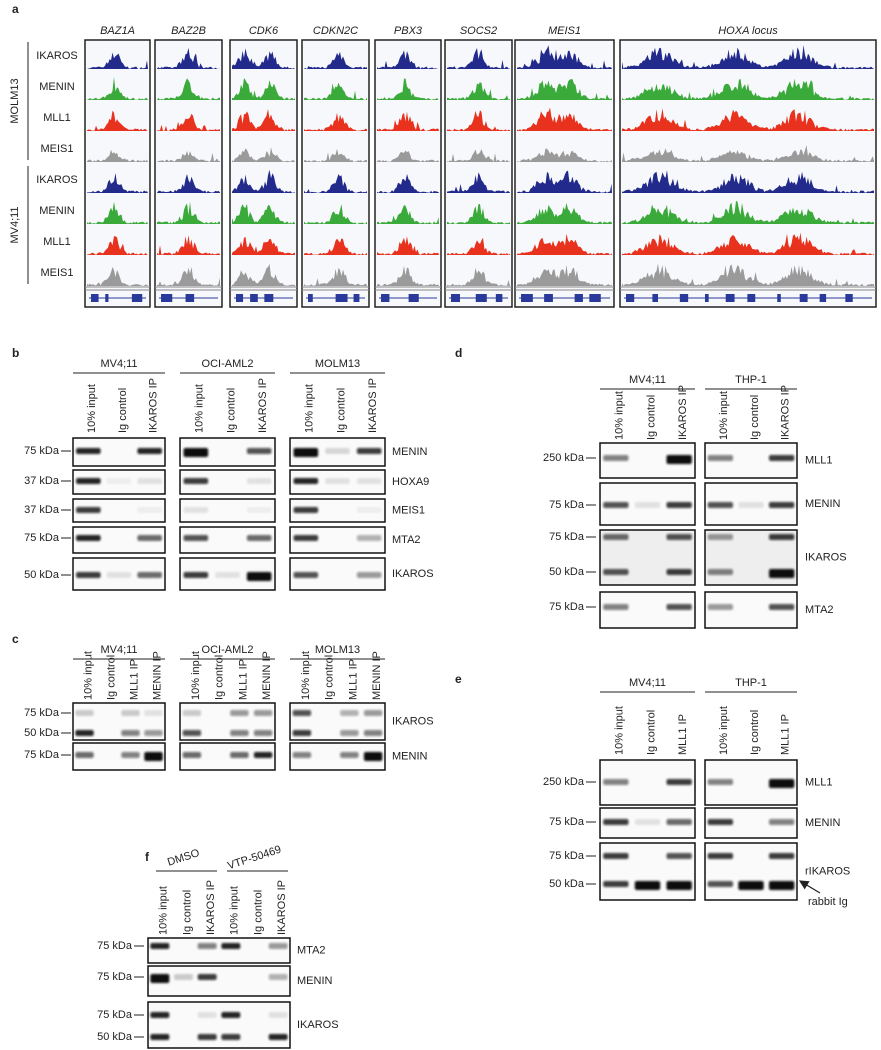  Describe the element at coordinates (353, 679) in the screenshot. I see `lane-label: MLL1 IP` at that location.